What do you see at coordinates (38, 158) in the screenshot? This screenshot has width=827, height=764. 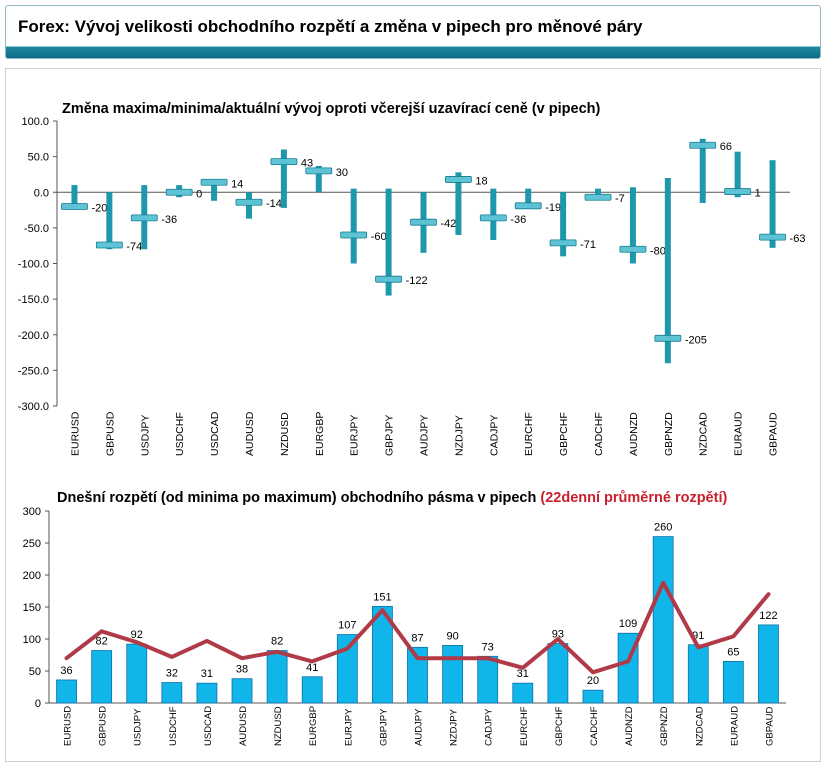 I see `chart1-y-tick-label: 50.0` at bounding box center [38, 158].